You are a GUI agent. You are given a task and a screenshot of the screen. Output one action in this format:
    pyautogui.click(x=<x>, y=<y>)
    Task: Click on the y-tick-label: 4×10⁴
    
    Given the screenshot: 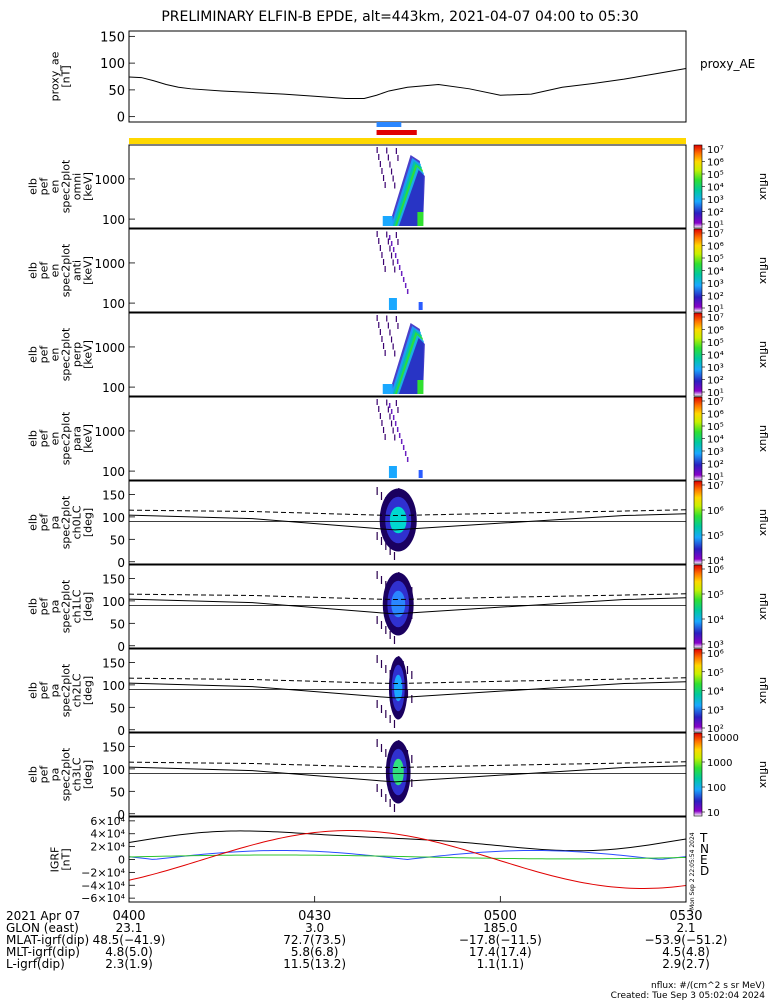 What is the action you would take?
    pyautogui.click(x=107, y=834)
    